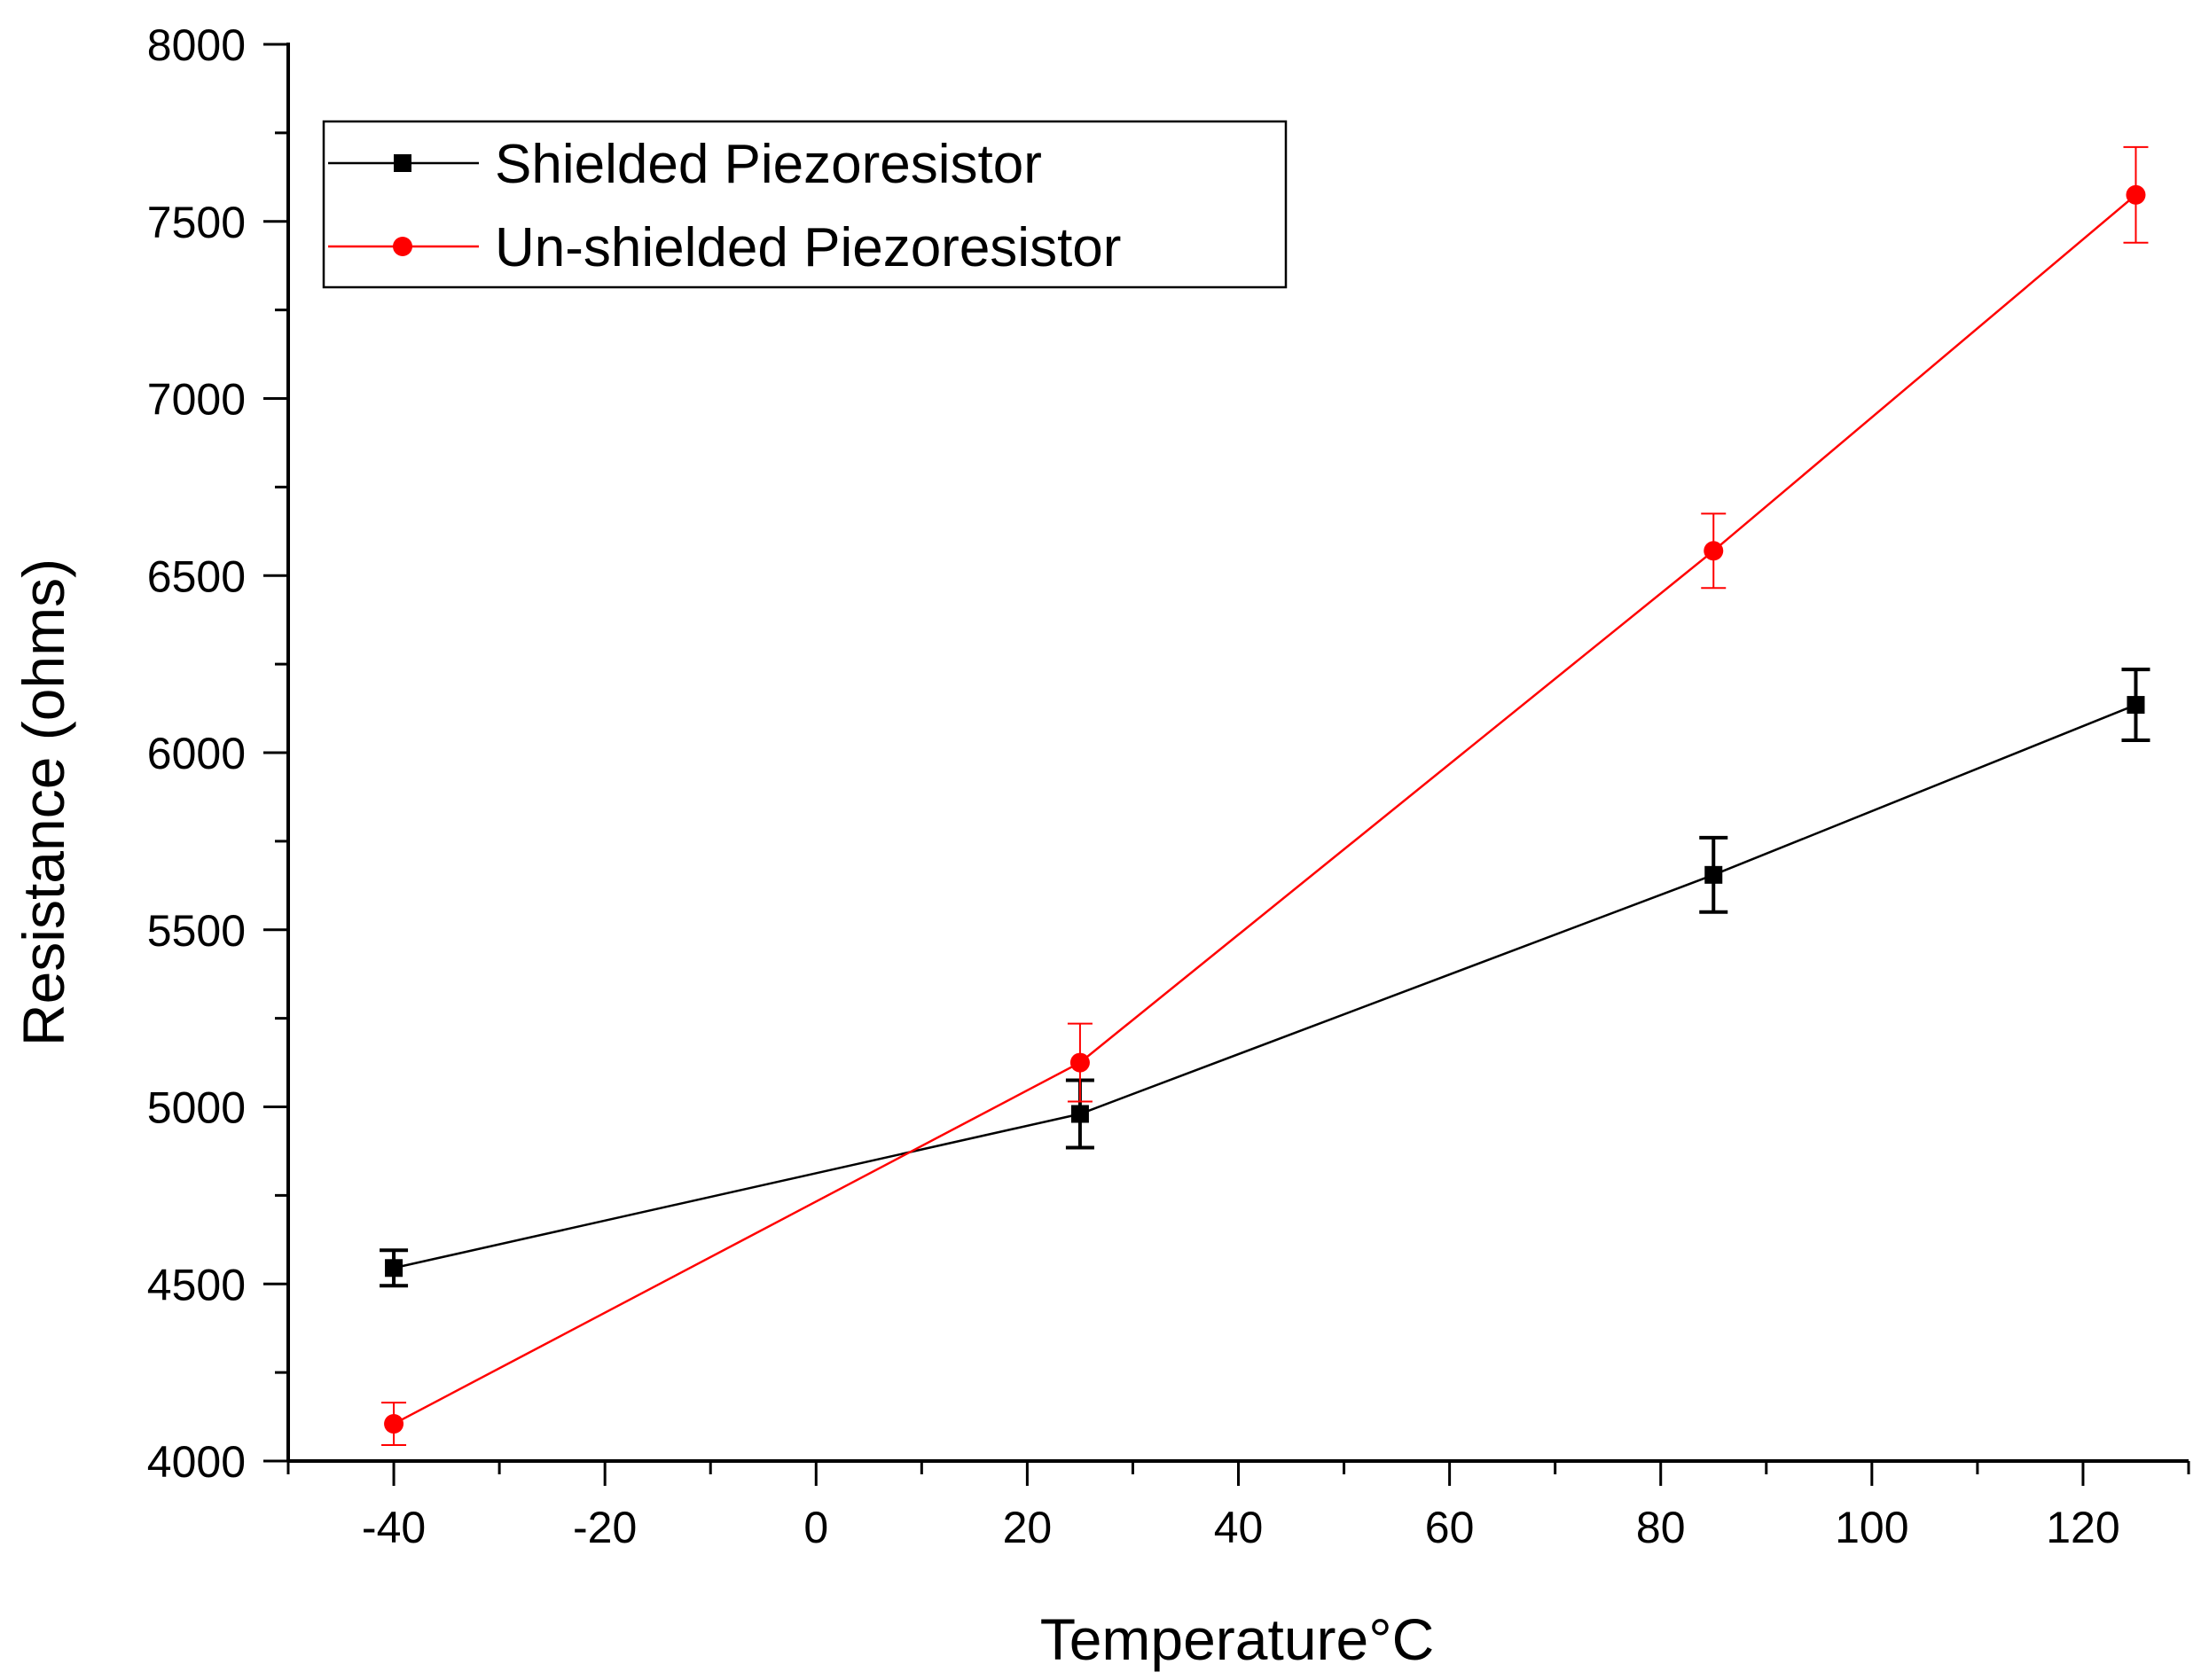 The image size is (2209, 1680). What do you see at coordinates (1237, 1639) in the screenshot?
I see `x-axis-title: Temperature°C` at bounding box center [1237, 1639].